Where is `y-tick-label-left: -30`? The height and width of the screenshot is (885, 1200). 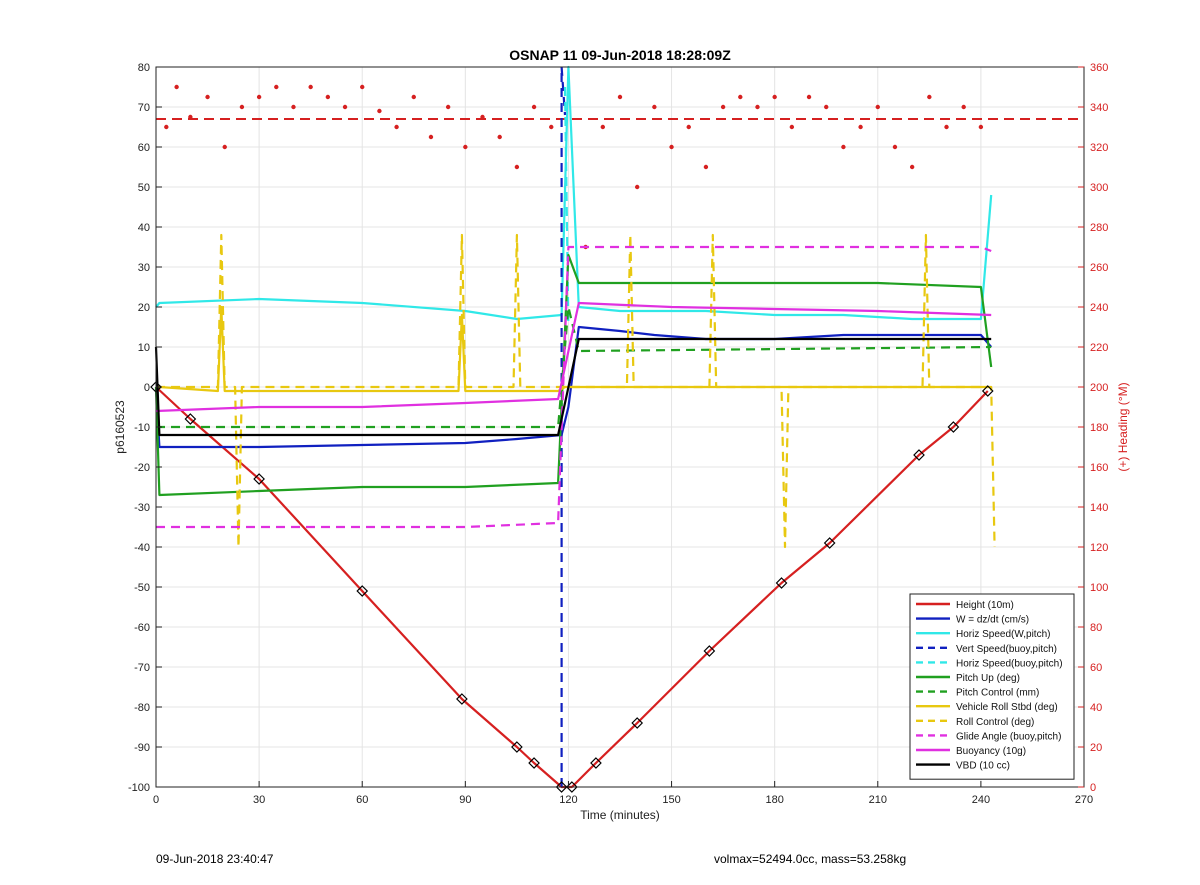 y-tick-label-left: -30 is located at coordinates (142, 508).